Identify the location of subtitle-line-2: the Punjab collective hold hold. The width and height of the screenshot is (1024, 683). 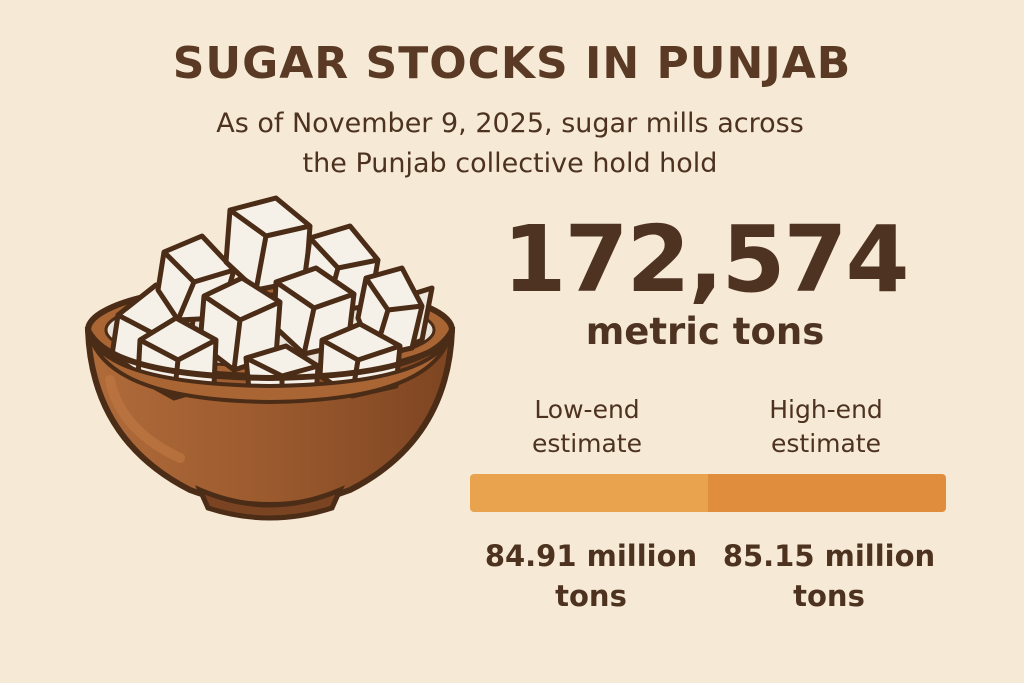
(510, 163).